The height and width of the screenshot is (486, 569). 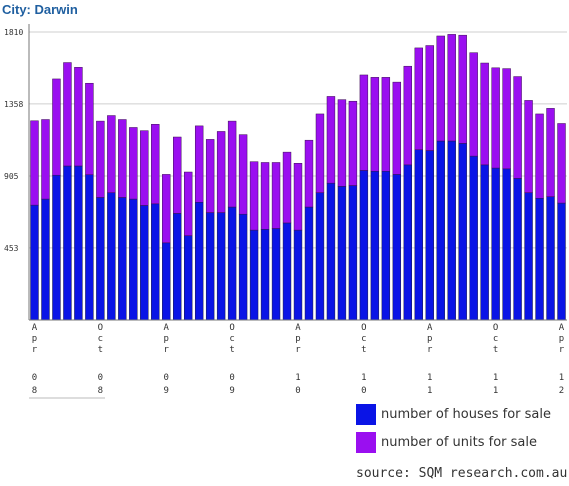 I want to click on legend-item-units: number of units for sale, so click(x=453, y=442).